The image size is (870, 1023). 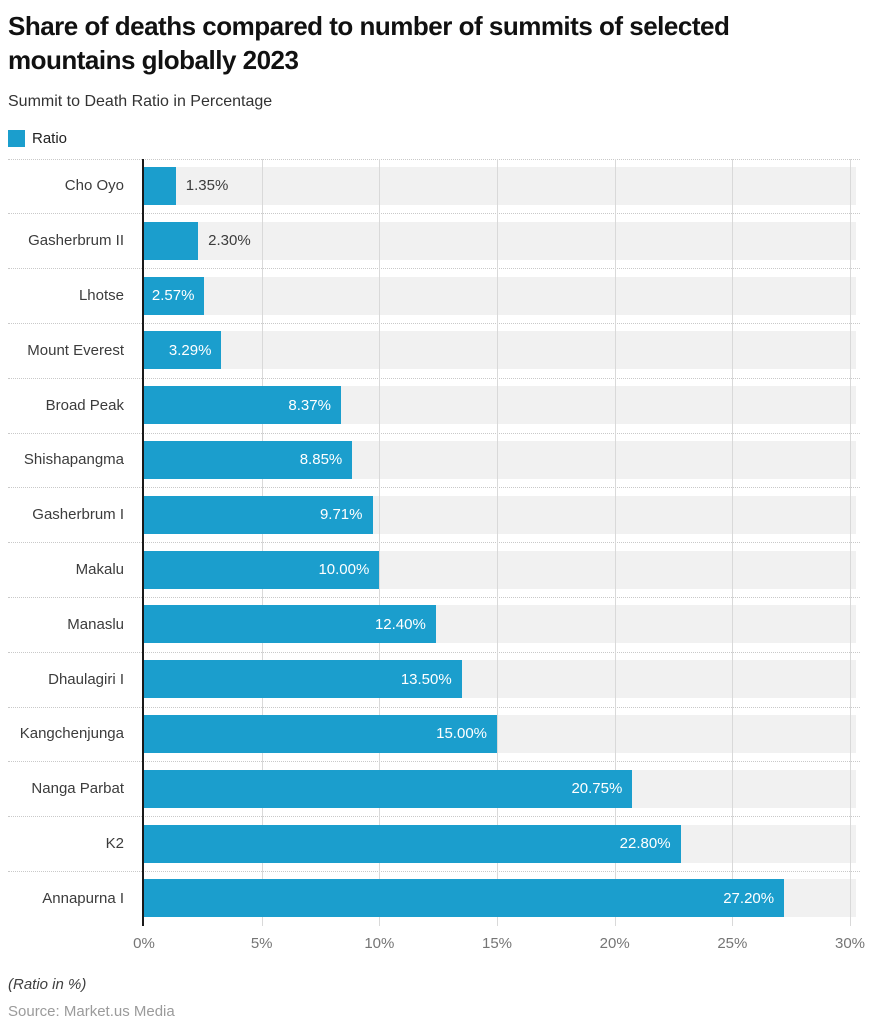 I want to click on category-label: Nanga Parbat, so click(x=77, y=789).